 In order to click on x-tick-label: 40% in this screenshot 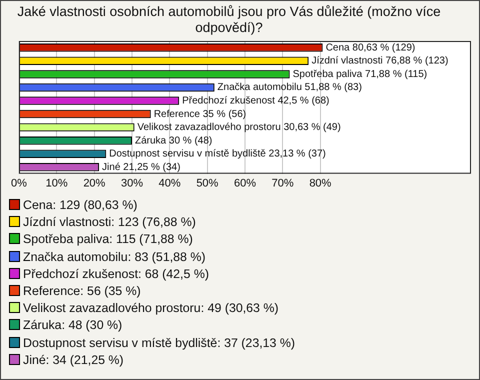, I will do `click(169, 183)`.